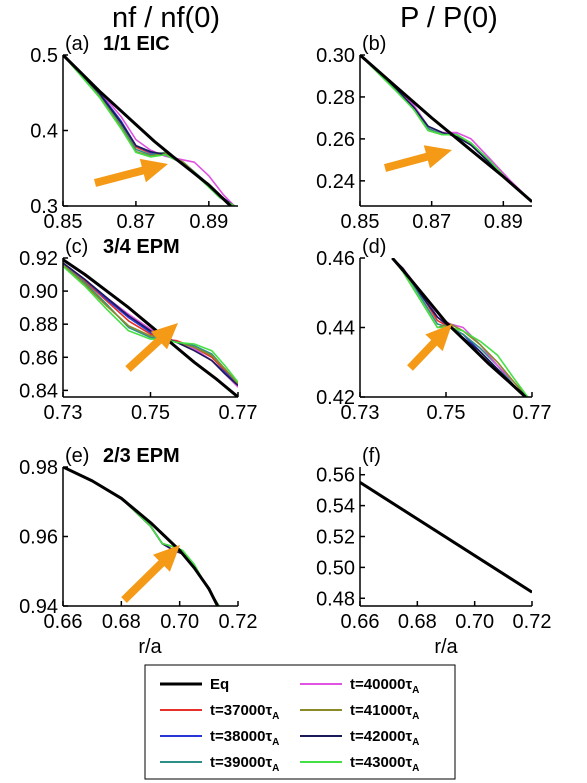  Describe the element at coordinates (335, 599) in the screenshot. I see `y-tick-label: 0.48` at that location.